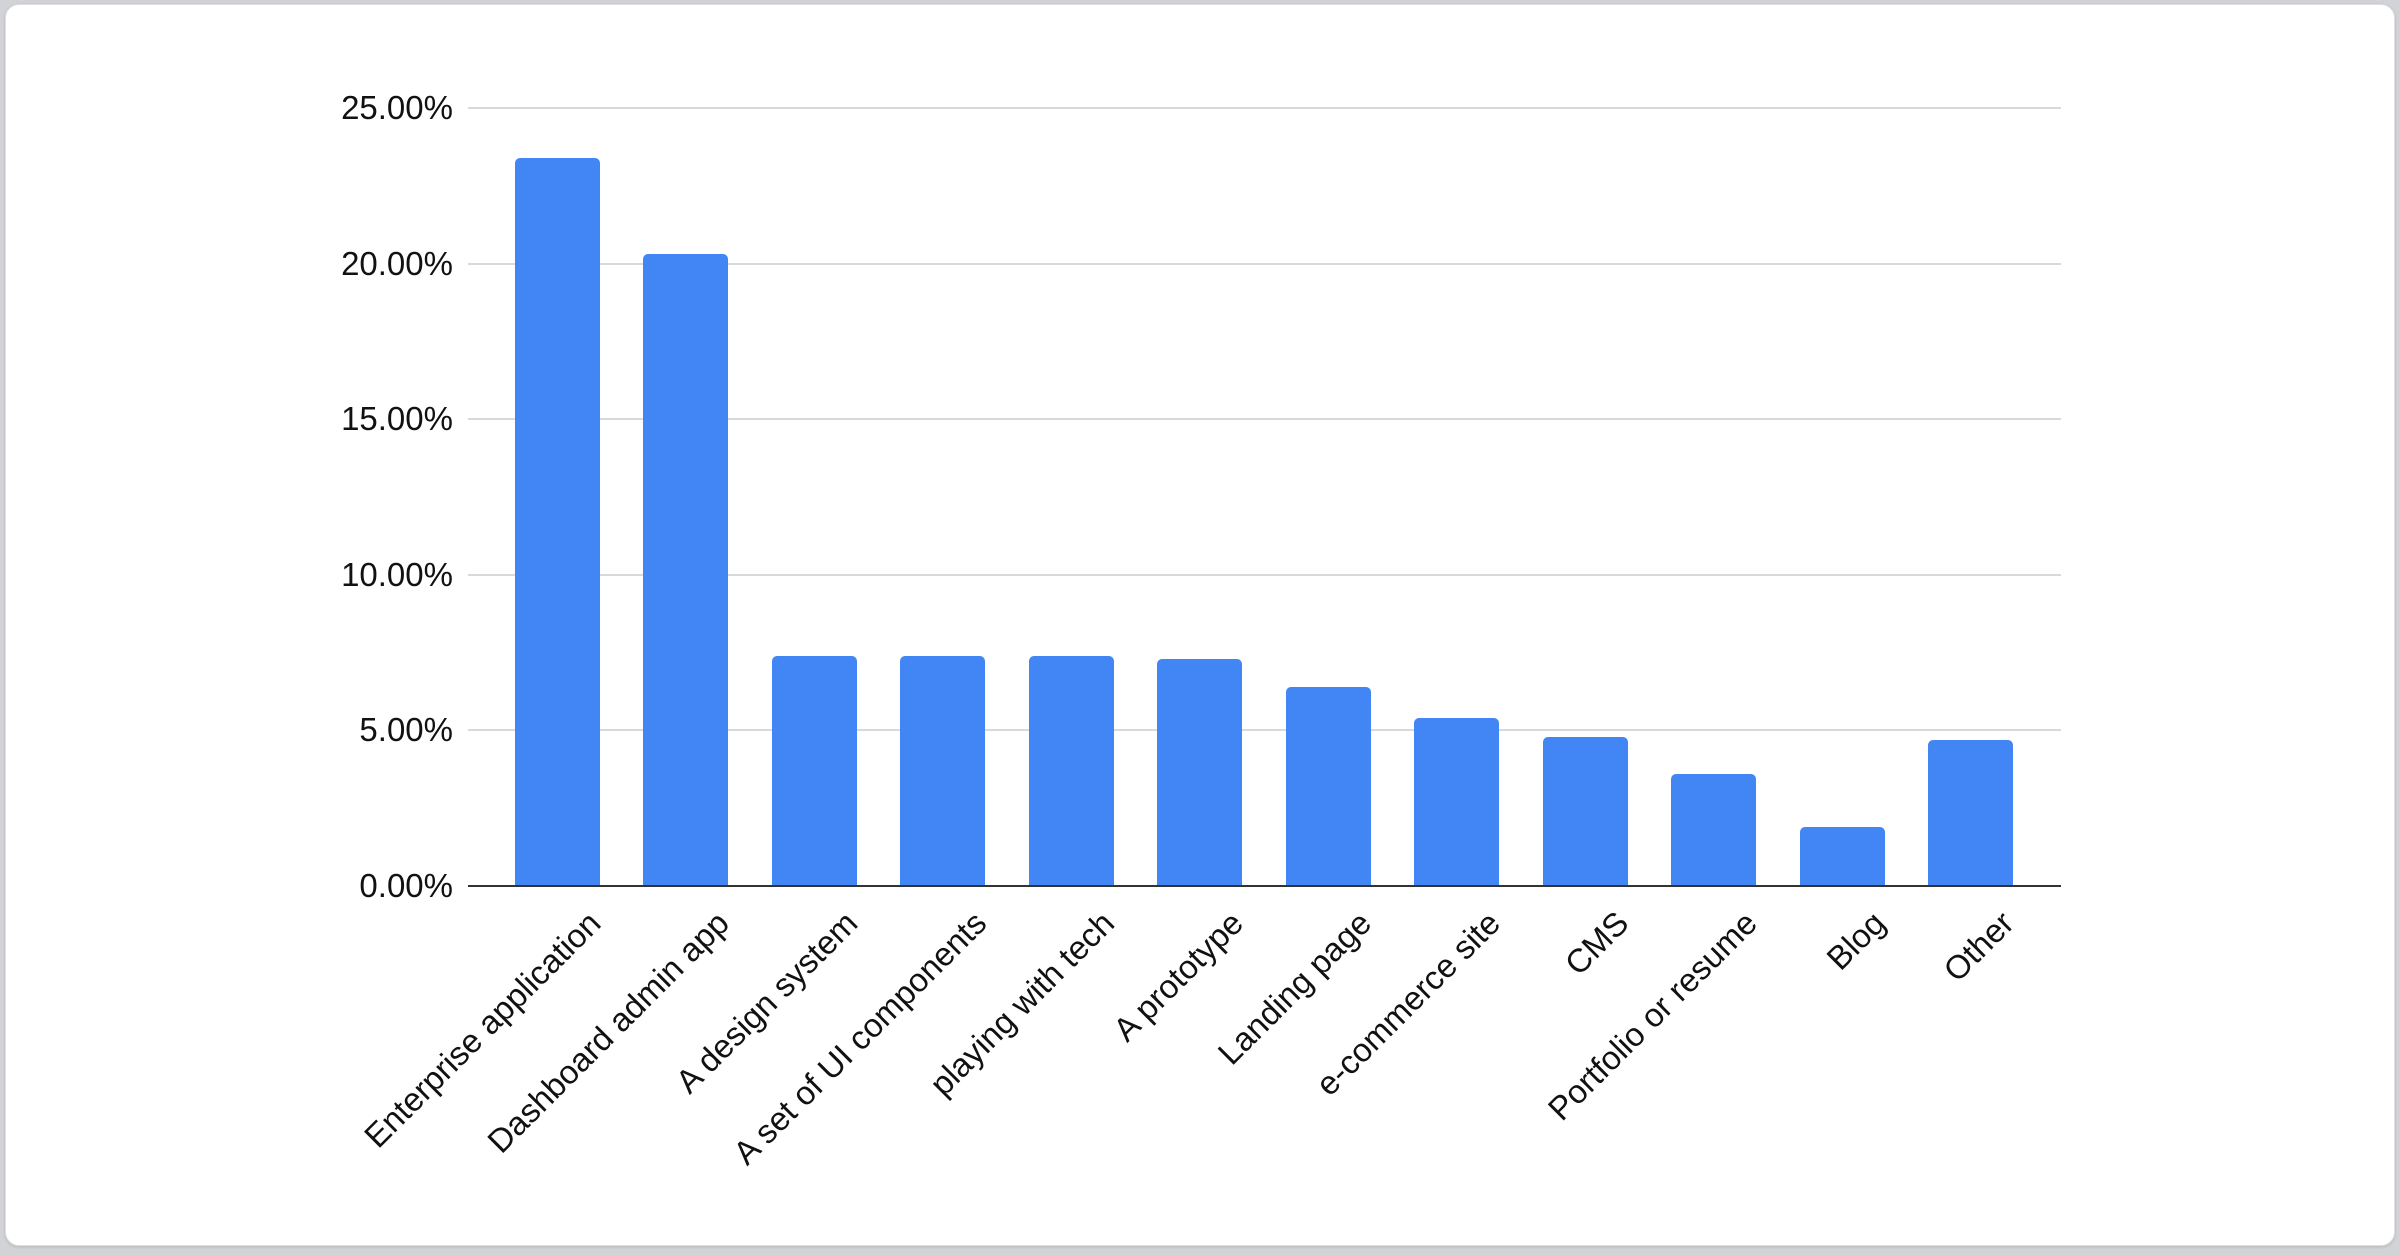 The image size is (2400, 1256). I want to click on bar-playing-with-tech, so click(1071, 770).